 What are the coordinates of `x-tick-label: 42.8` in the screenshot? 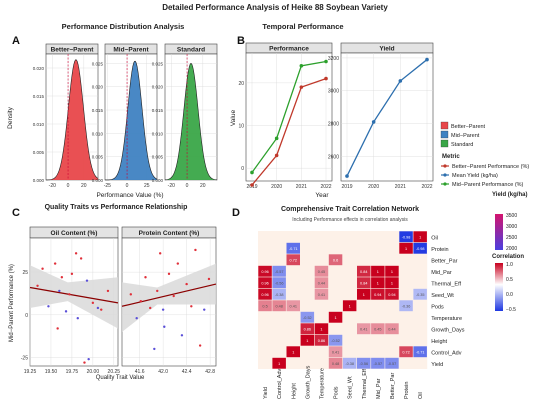 It's located at (210, 372).